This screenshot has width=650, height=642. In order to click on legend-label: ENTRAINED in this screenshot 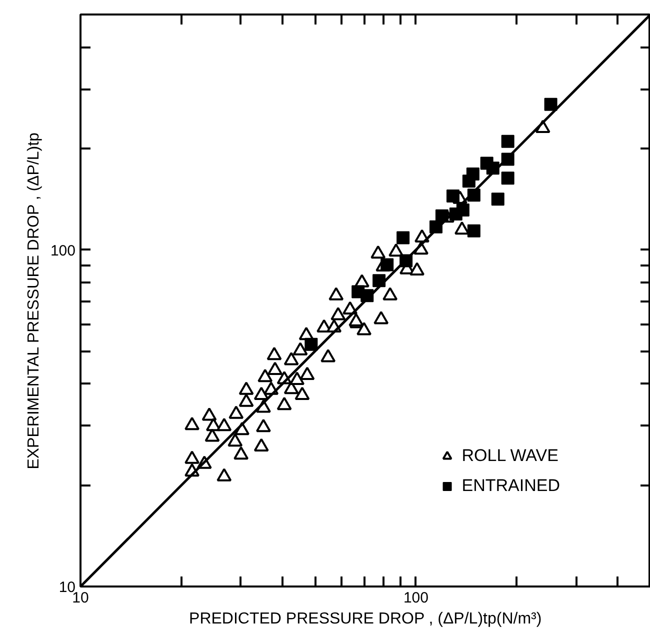, I will do `click(511, 486)`.